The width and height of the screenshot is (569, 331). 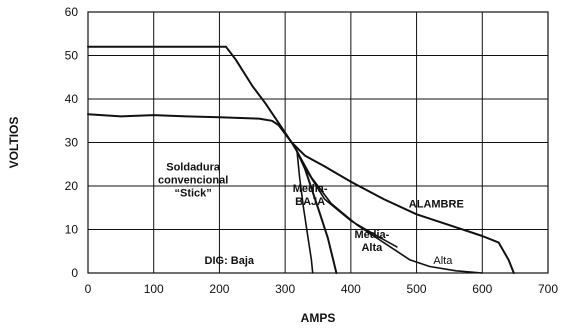 I want to click on annotation-line: BAJA, so click(x=310, y=202).